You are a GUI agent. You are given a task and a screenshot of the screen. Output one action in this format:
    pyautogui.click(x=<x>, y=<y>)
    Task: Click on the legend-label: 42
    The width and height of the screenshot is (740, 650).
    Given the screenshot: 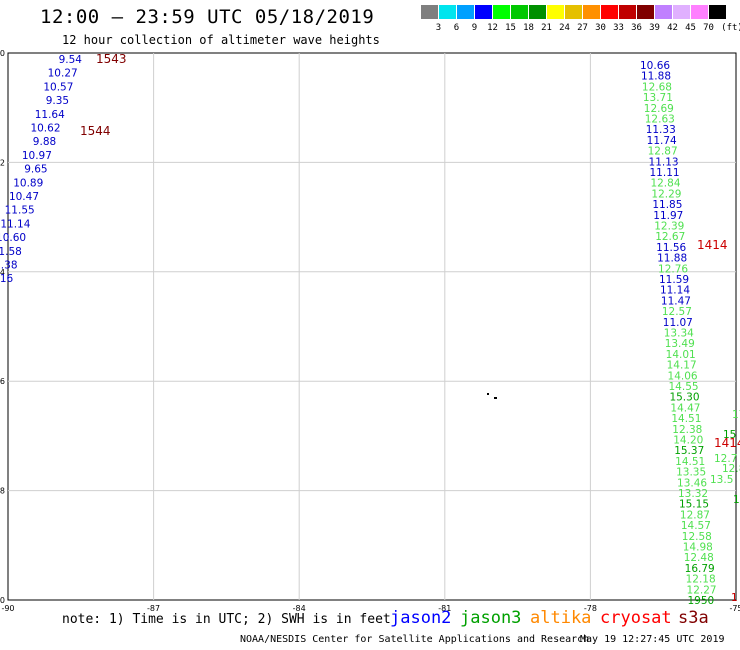 What is the action you would take?
    pyautogui.click(x=672, y=28)
    